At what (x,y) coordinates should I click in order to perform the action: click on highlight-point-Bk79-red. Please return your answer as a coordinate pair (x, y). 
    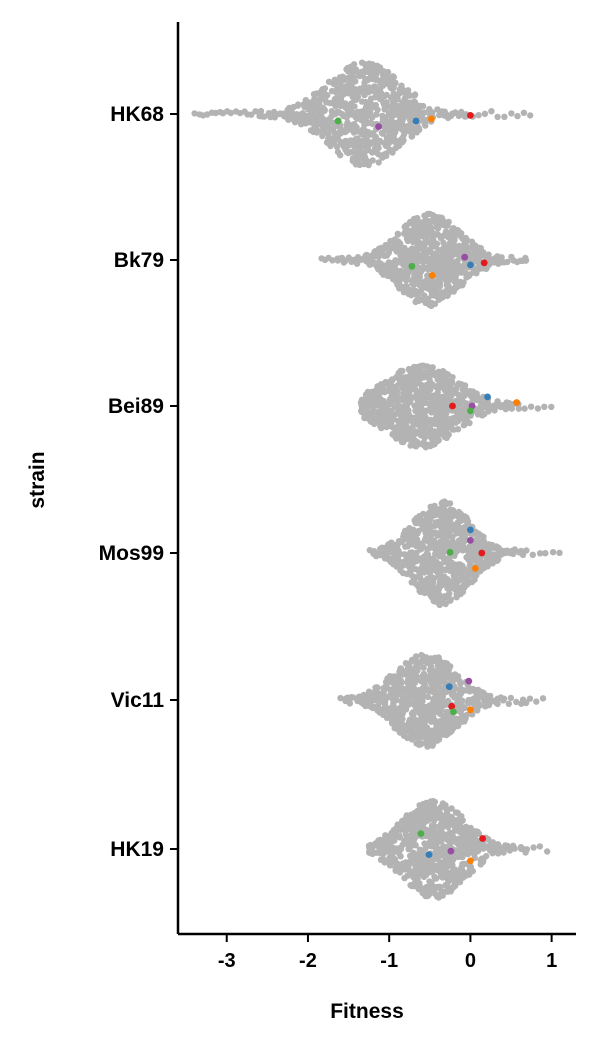
    Looking at the image, I should click on (484, 263).